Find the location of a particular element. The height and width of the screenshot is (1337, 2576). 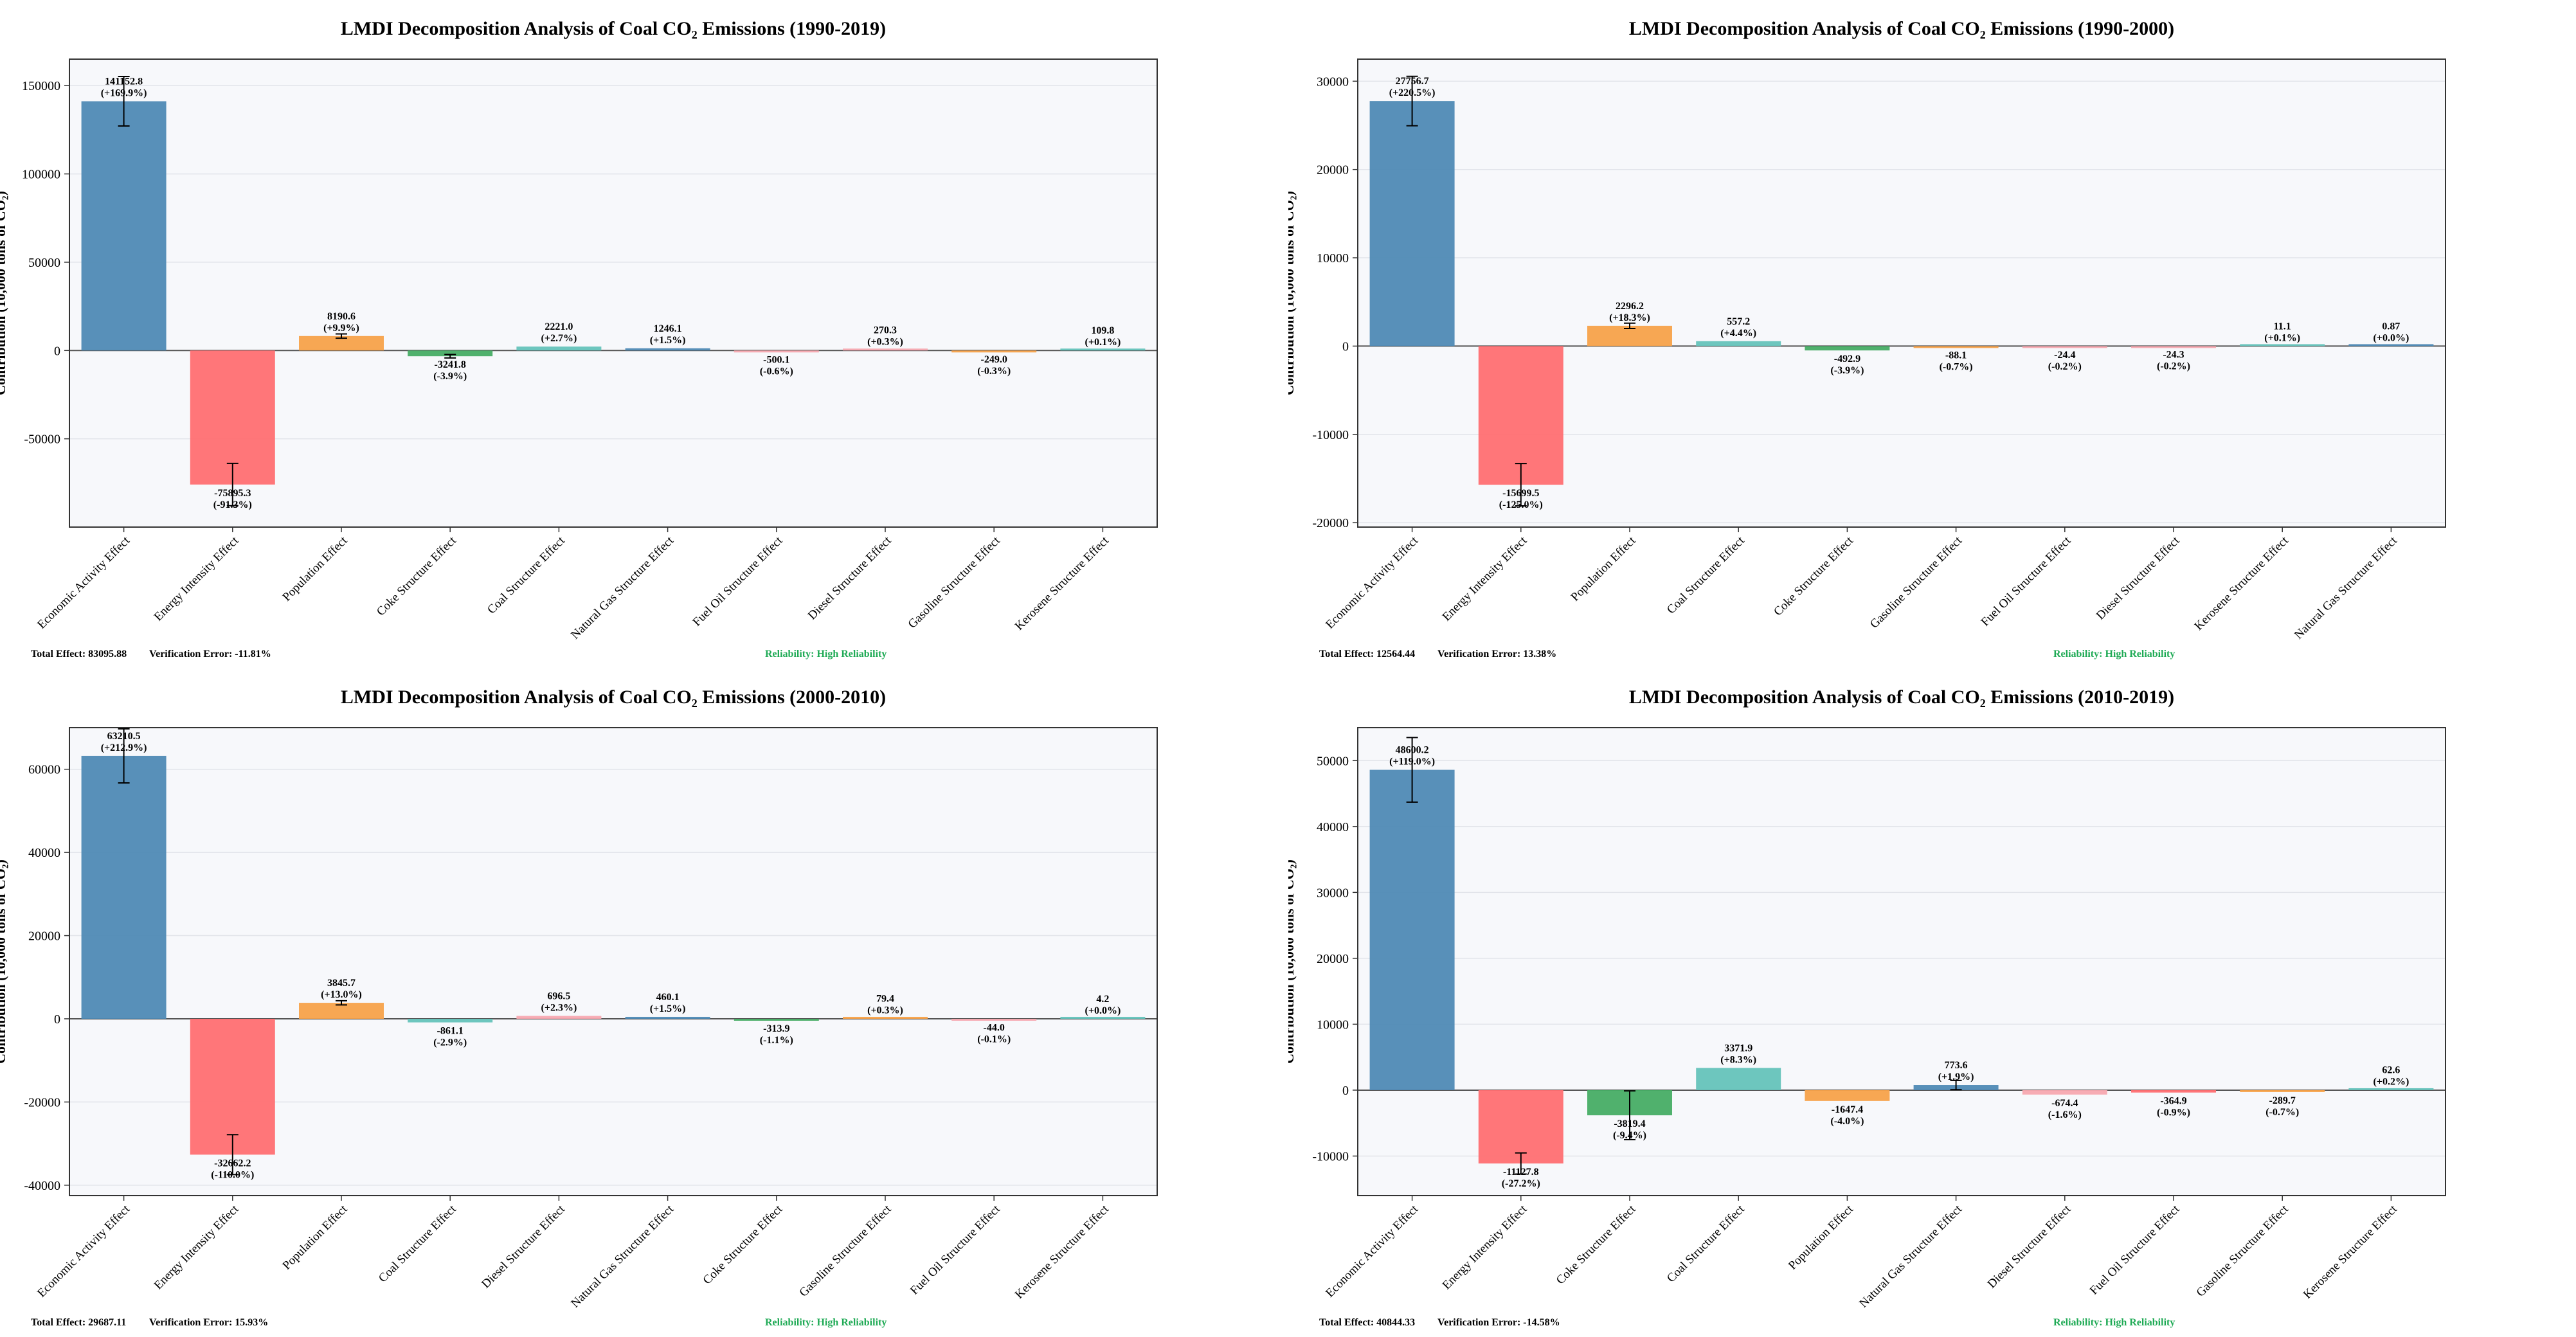

bar-percent-label: (+119.0%) is located at coordinates (1412, 762).